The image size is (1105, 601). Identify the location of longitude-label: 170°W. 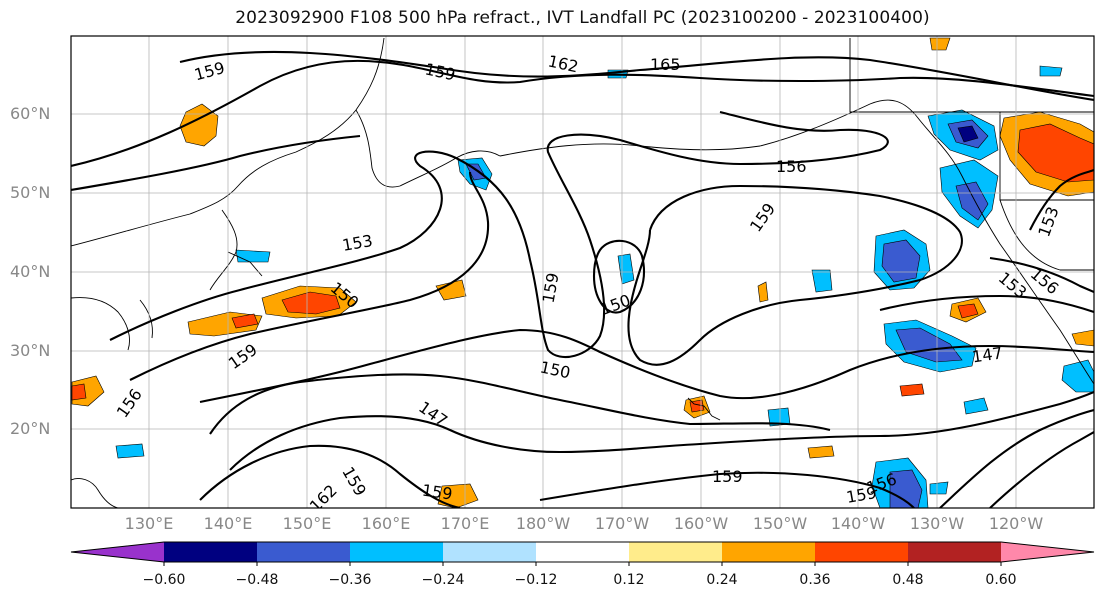
(622, 523).